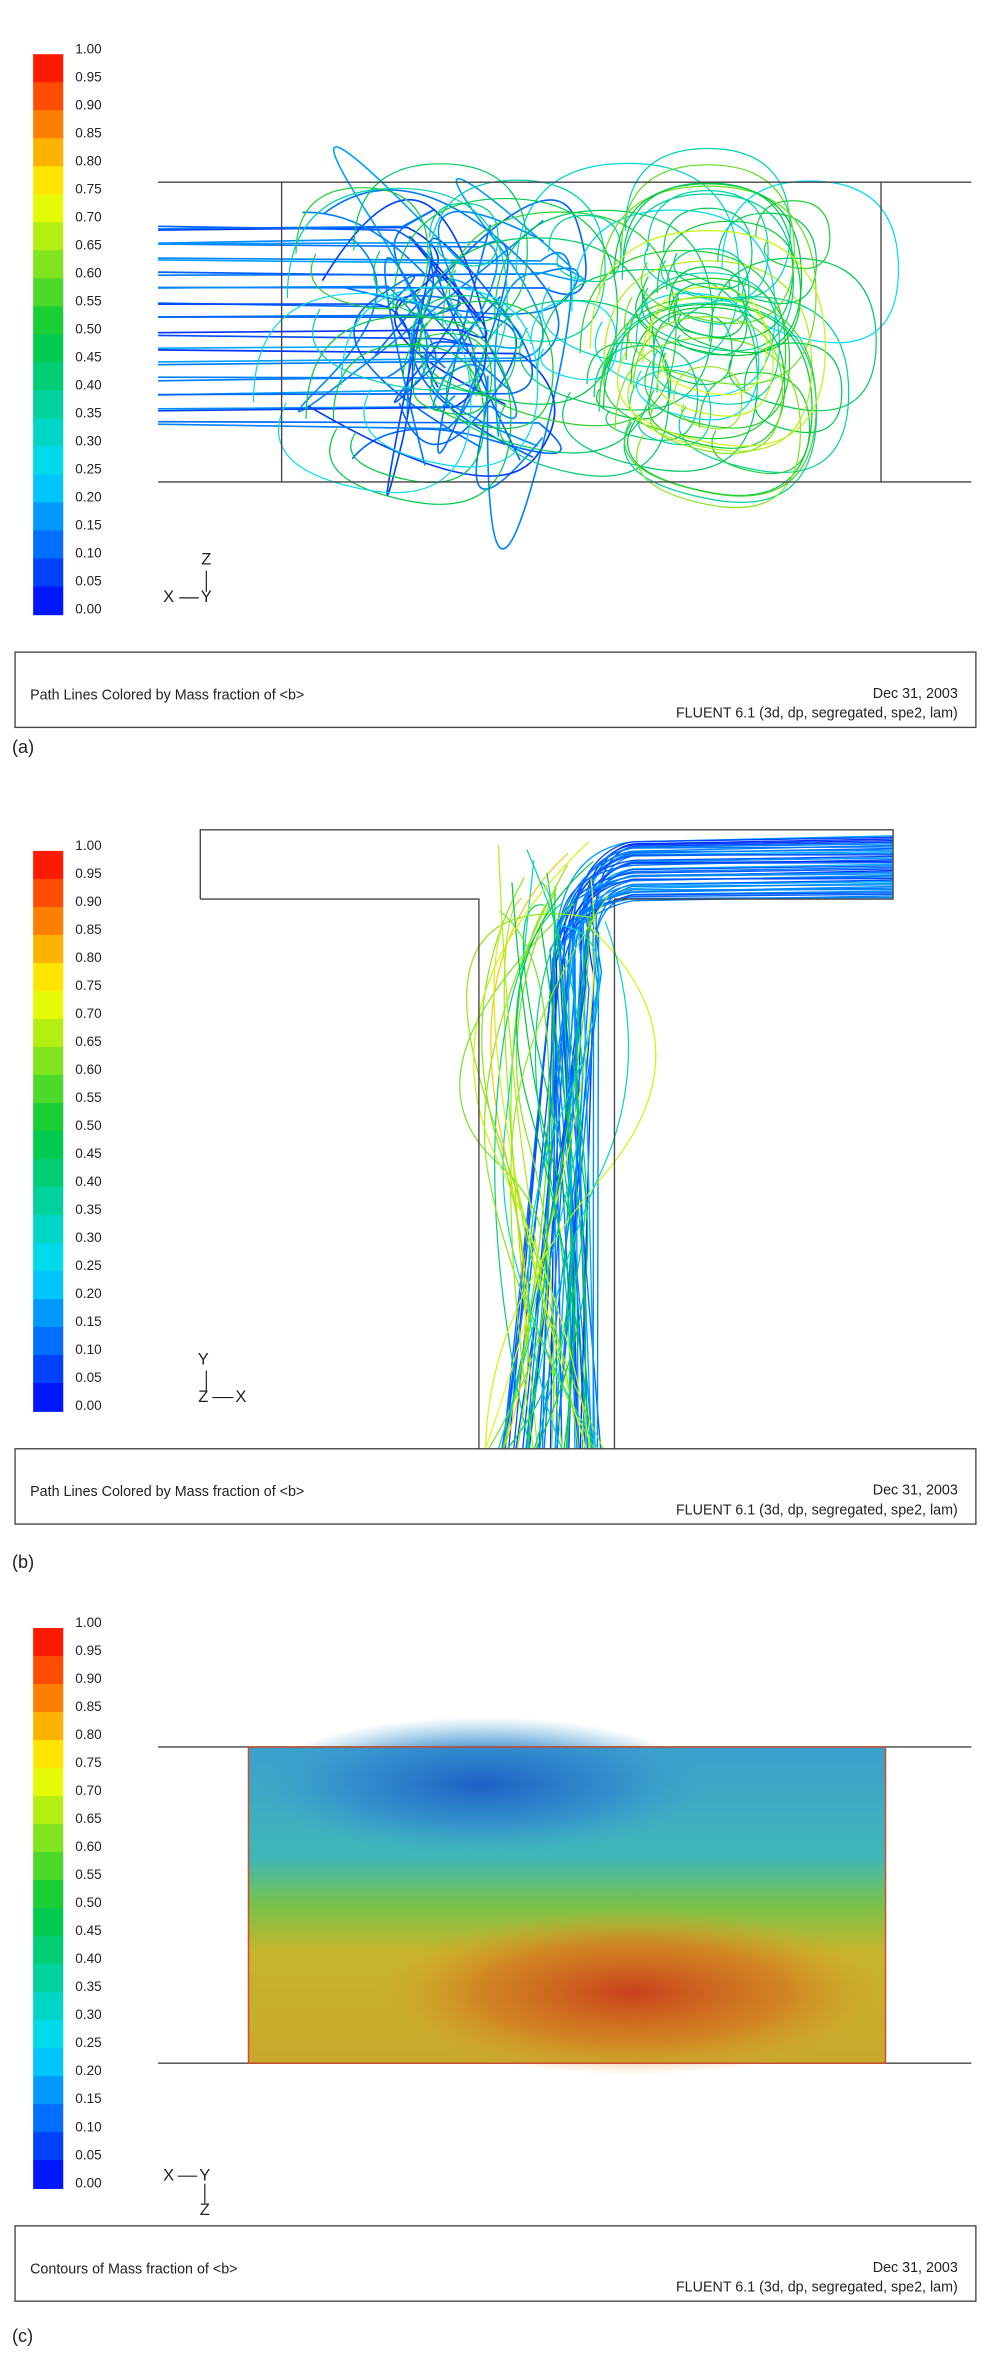 Image resolution: width=994 pixels, height=2367 pixels. What do you see at coordinates (495, 2263) in the screenshot?
I see `caption-box` at bounding box center [495, 2263].